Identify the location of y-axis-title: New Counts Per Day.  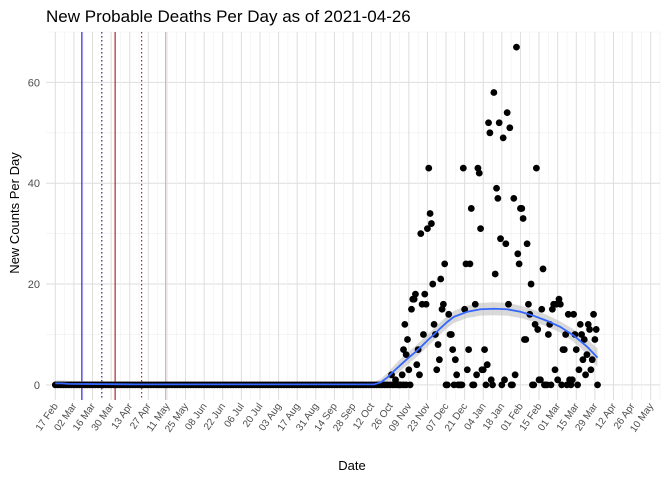
(14, 213).